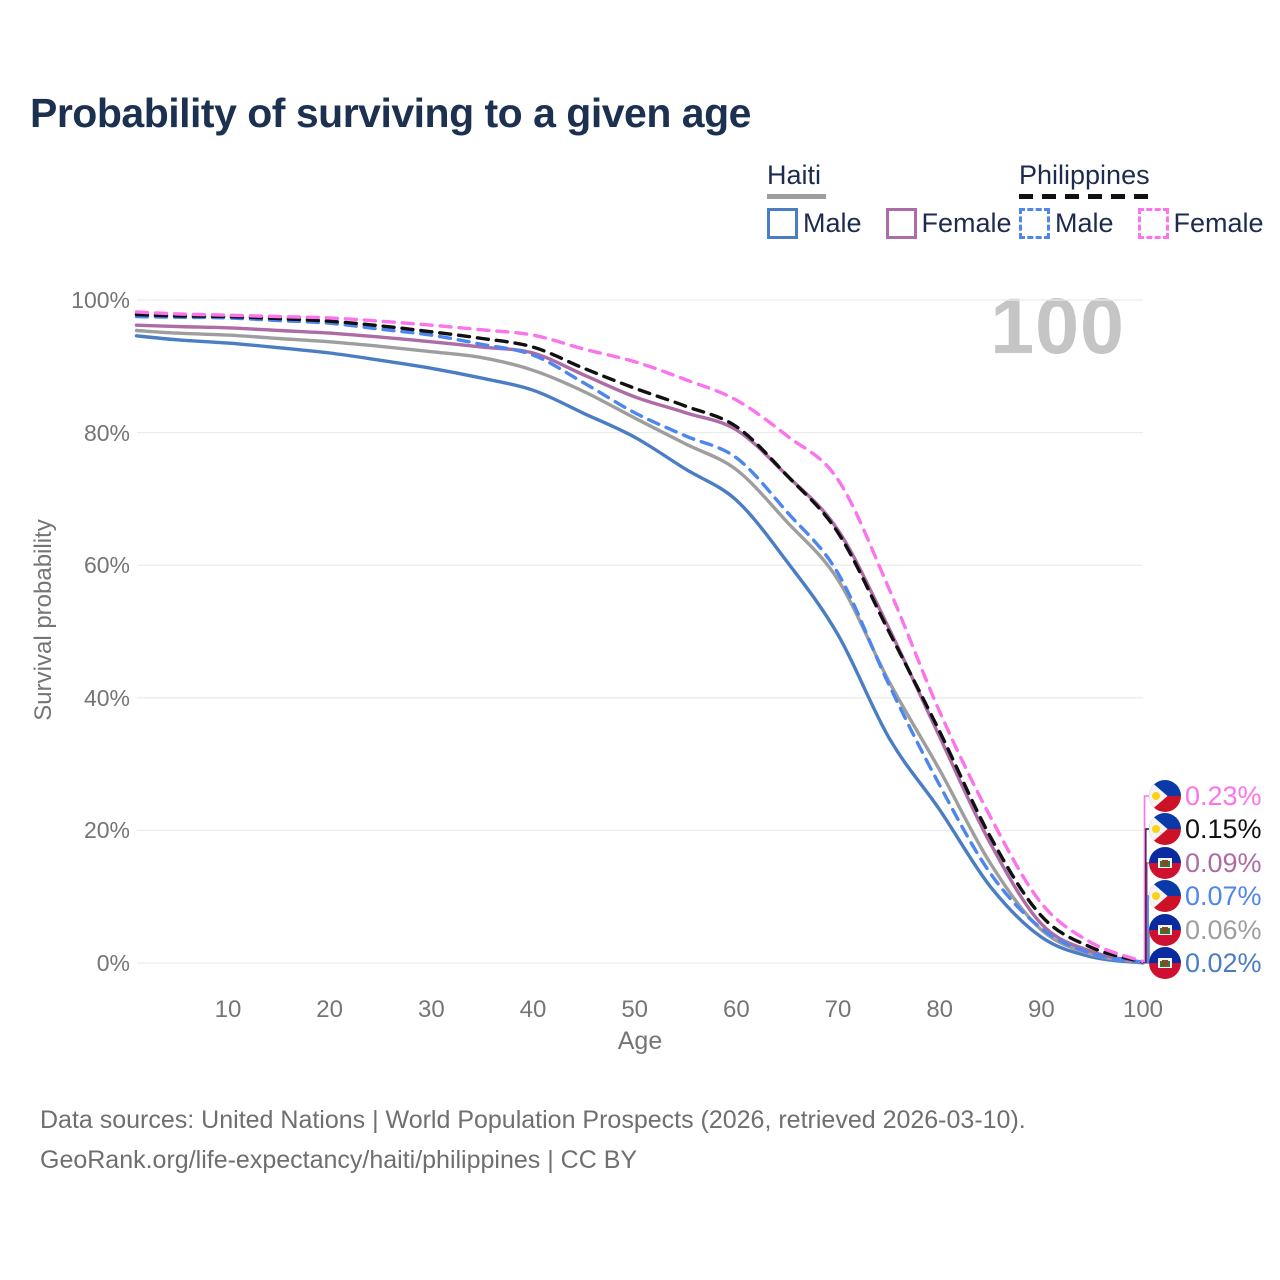 This screenshot has width=1280, height=1280. Describe the element at coordinates (838, 1009) in the screenshot. I see `x-tick-label: 70` at that location.